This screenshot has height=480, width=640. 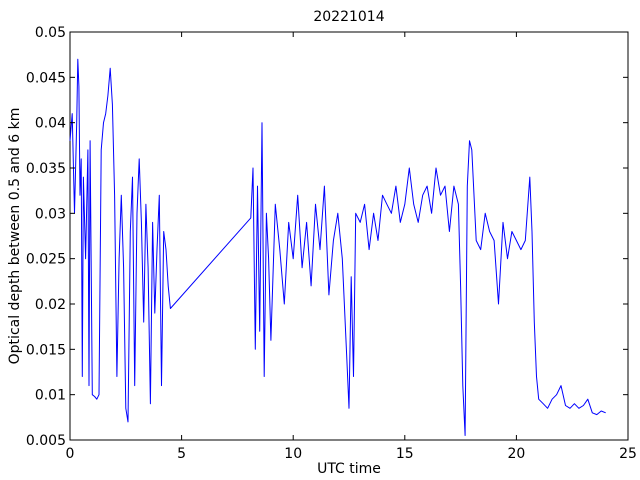 I want to click on x-axis-label: UTC time, so click(x=349, y=469).